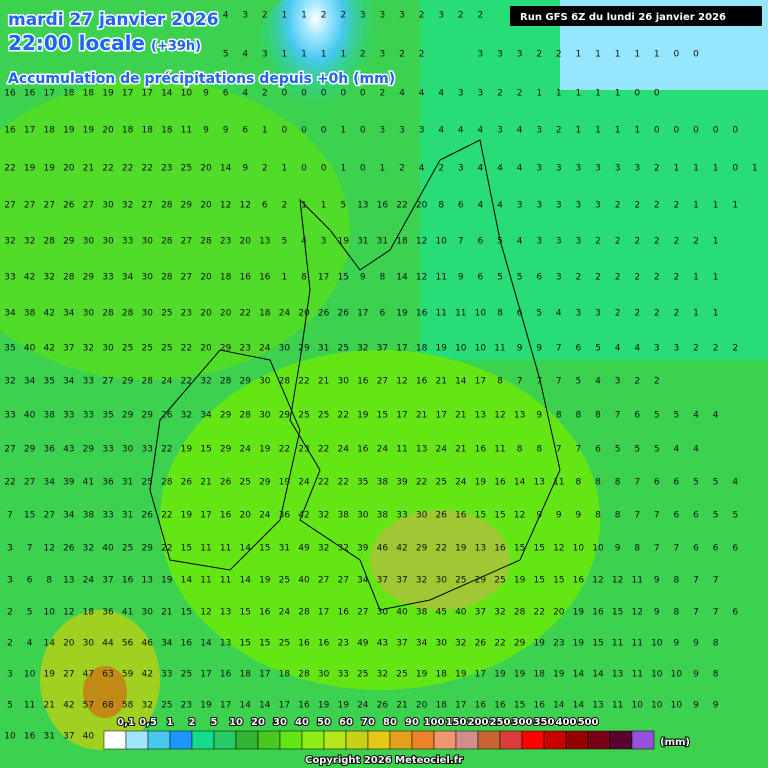  I want to click on grid-value: 40, so click(89, 737).